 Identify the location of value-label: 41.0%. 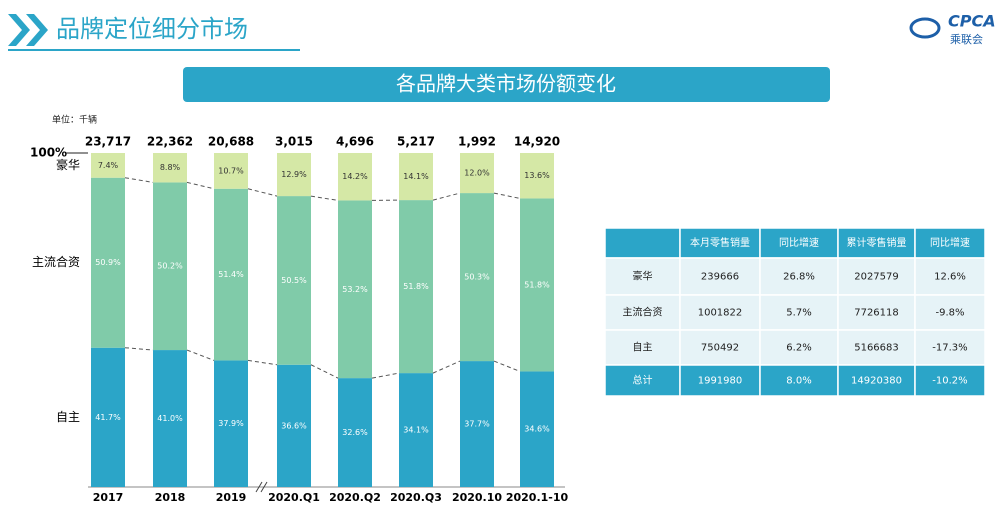
(170, 418).